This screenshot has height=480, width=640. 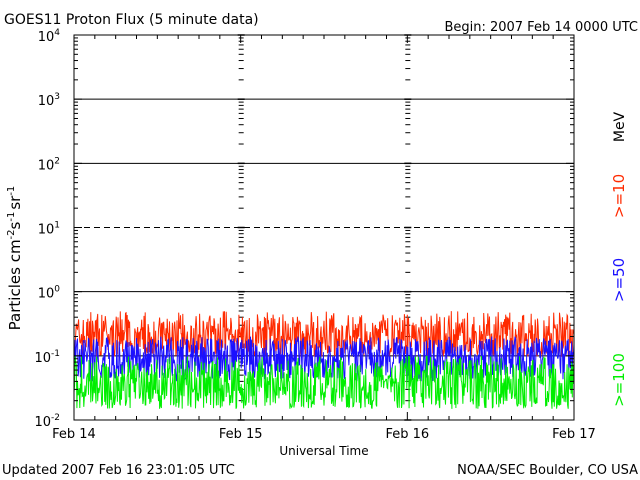 I want to click on x-tick-label: Feb 15, so click(x=241, y=434).